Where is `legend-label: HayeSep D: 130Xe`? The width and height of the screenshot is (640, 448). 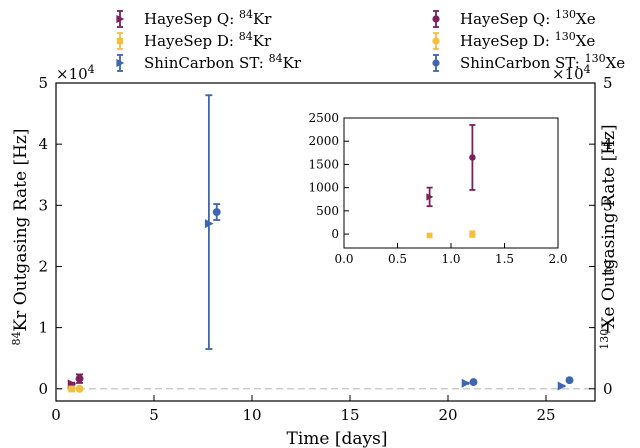
legend-label: HayeSep D: 130Xe is located at coordinates (527, 40).